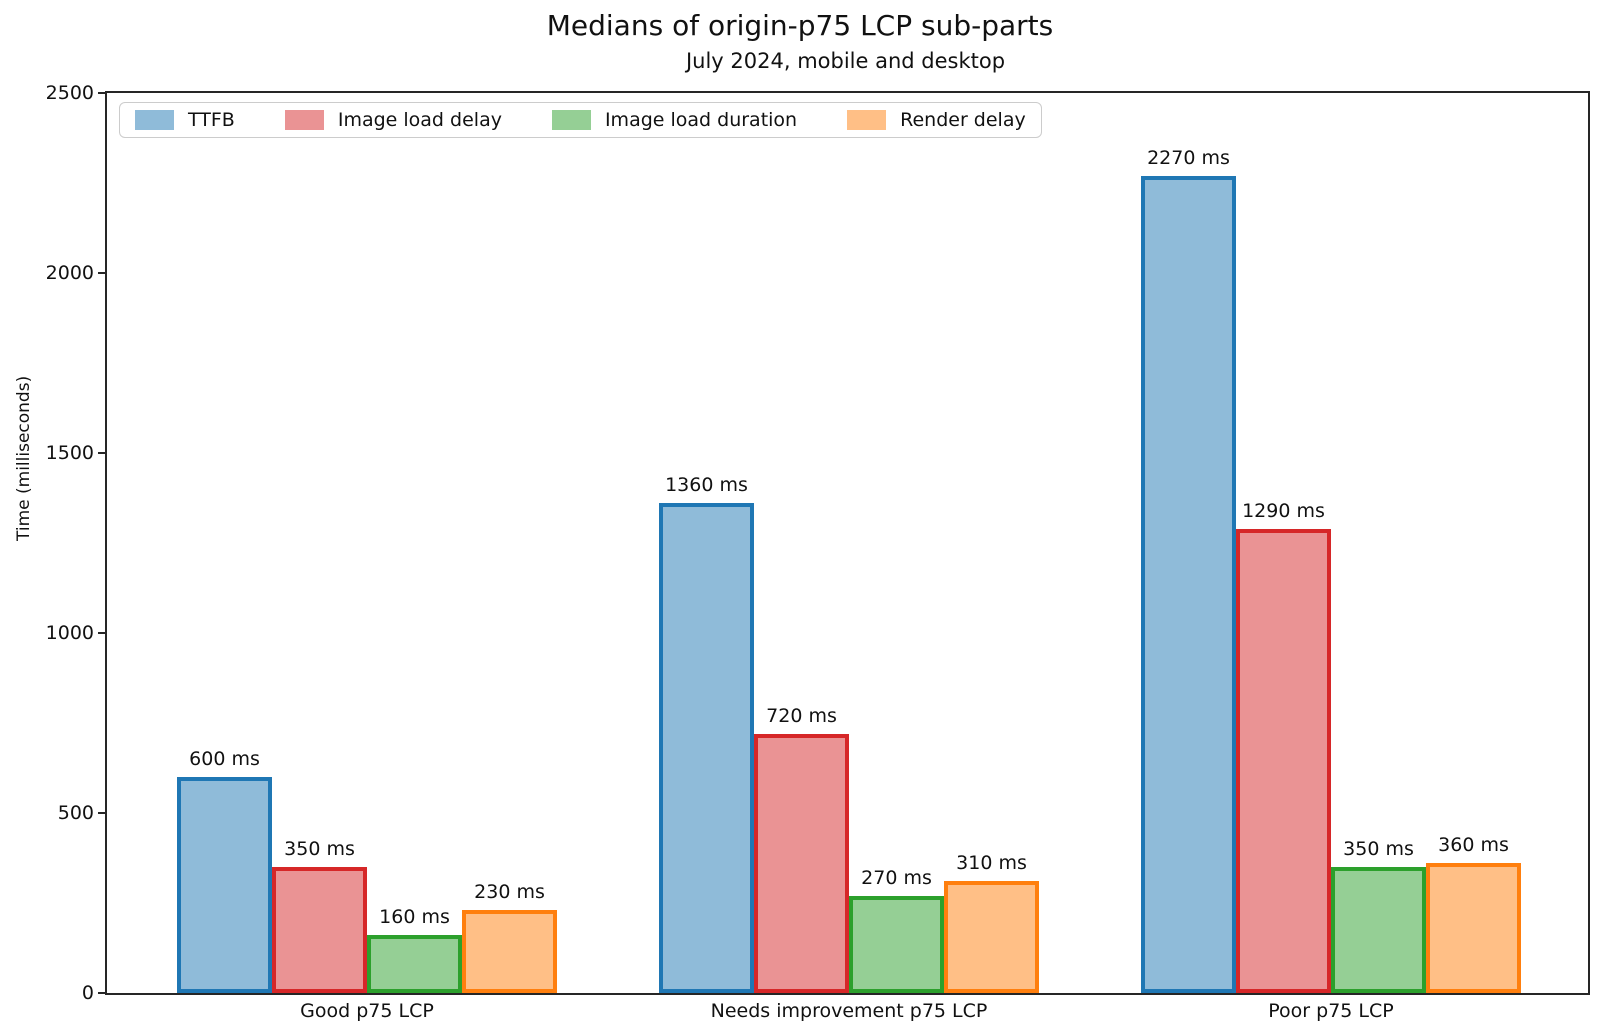 This screenshot has height=1032, width=1600. I want to click on y-axis-tick-label: 2500, so click(69, 92).